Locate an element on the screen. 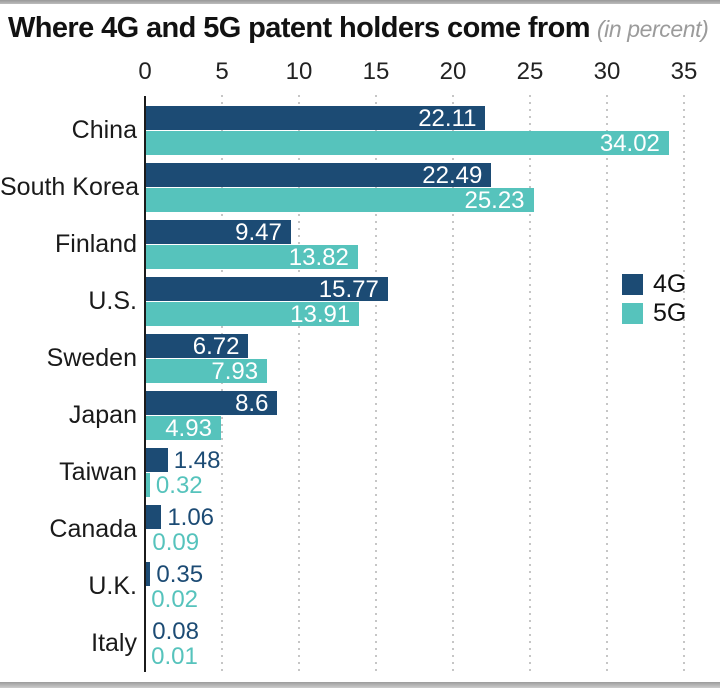 The height and width of the screenshot is (688, 720). value-label-5g: 13.82 is located at coordinates (318, 257).